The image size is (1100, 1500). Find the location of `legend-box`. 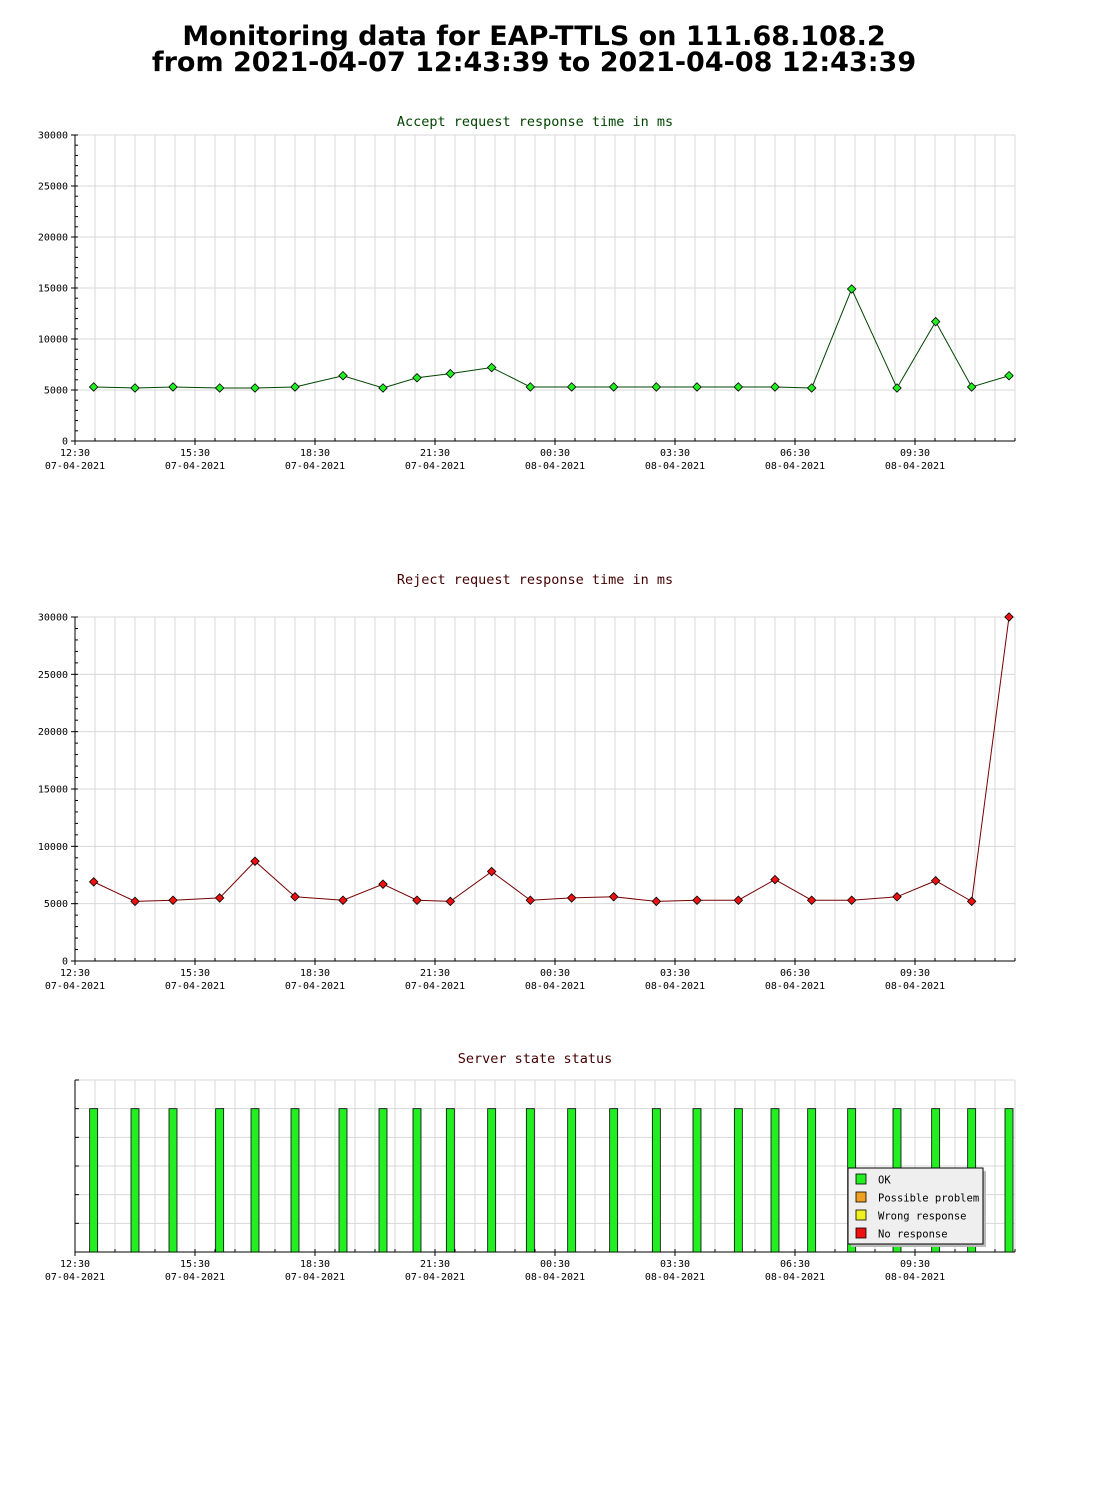

legend-box is located at coordinates (915, 1206).